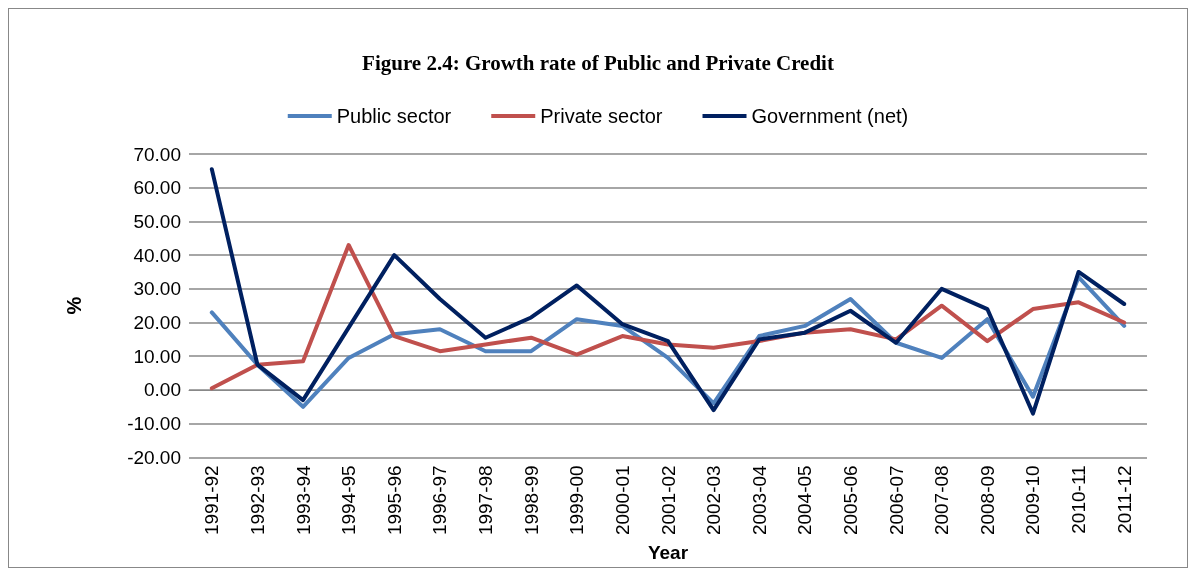 The height and width of the screenshot is (578, 1198). What do you see at coordinates (850, 500) in the screenshot?
I see `x-tick-label: 2005-06` at bounding box center [850, 500].